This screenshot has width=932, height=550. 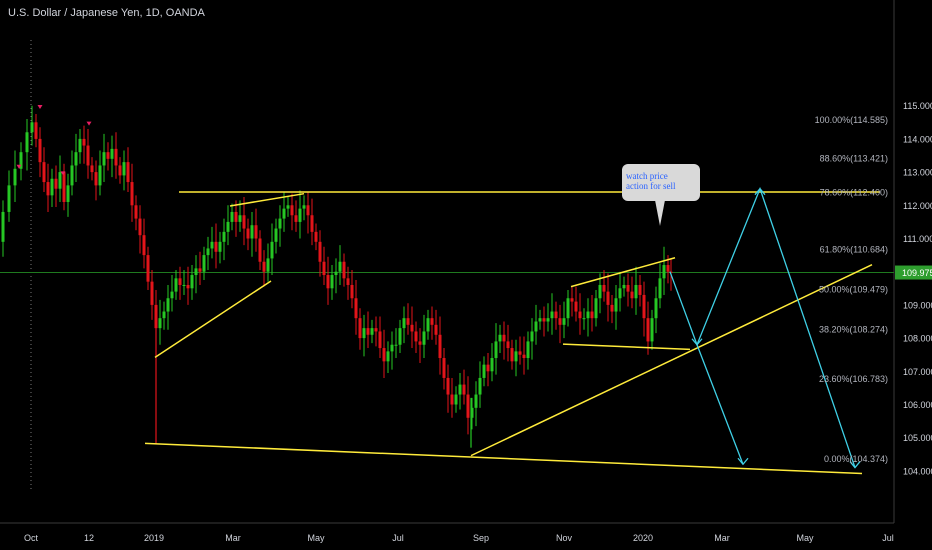 I want to click on annotation-callout: watch price action for sell, so click(x=661, y=182).